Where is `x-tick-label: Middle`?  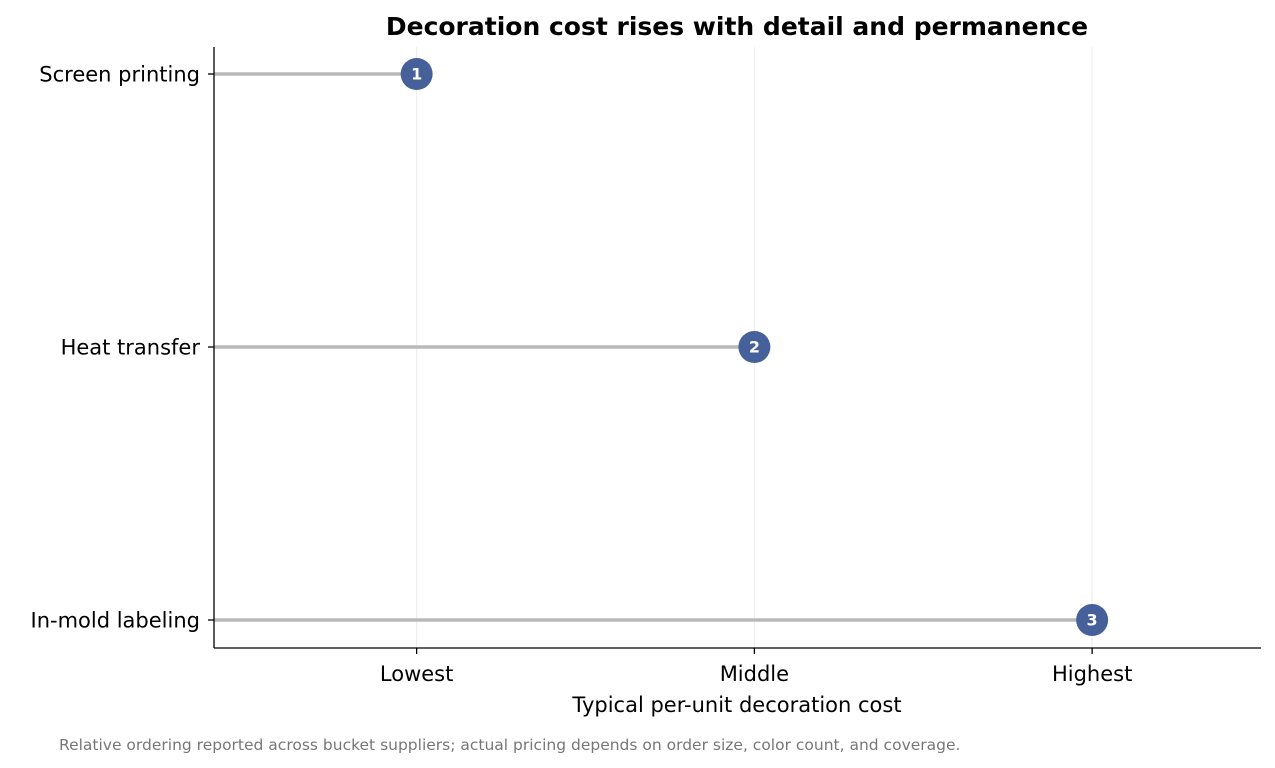
x-tick-label: Middle is located at coordinates (754, 674).